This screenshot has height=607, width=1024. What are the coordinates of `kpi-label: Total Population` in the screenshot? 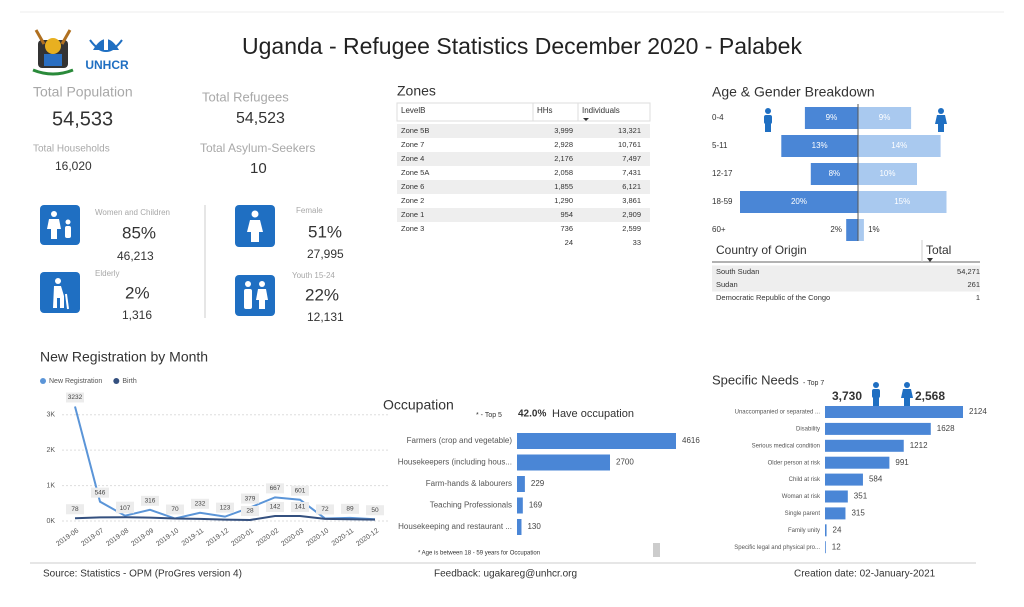 It's located at (83, 92).